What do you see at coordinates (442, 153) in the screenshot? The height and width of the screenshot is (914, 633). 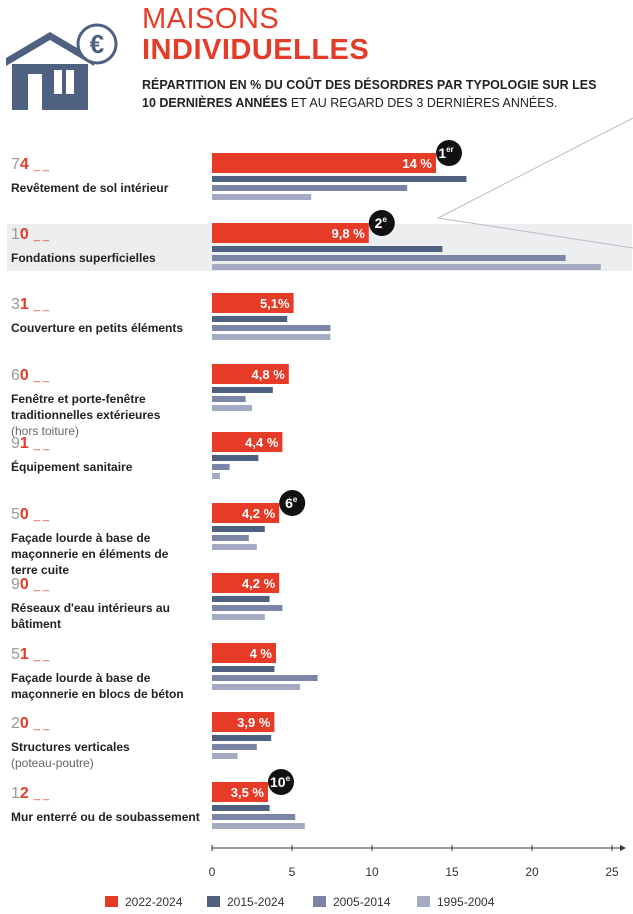 I see `rank-number: 1` at bounding box center [442, 153].